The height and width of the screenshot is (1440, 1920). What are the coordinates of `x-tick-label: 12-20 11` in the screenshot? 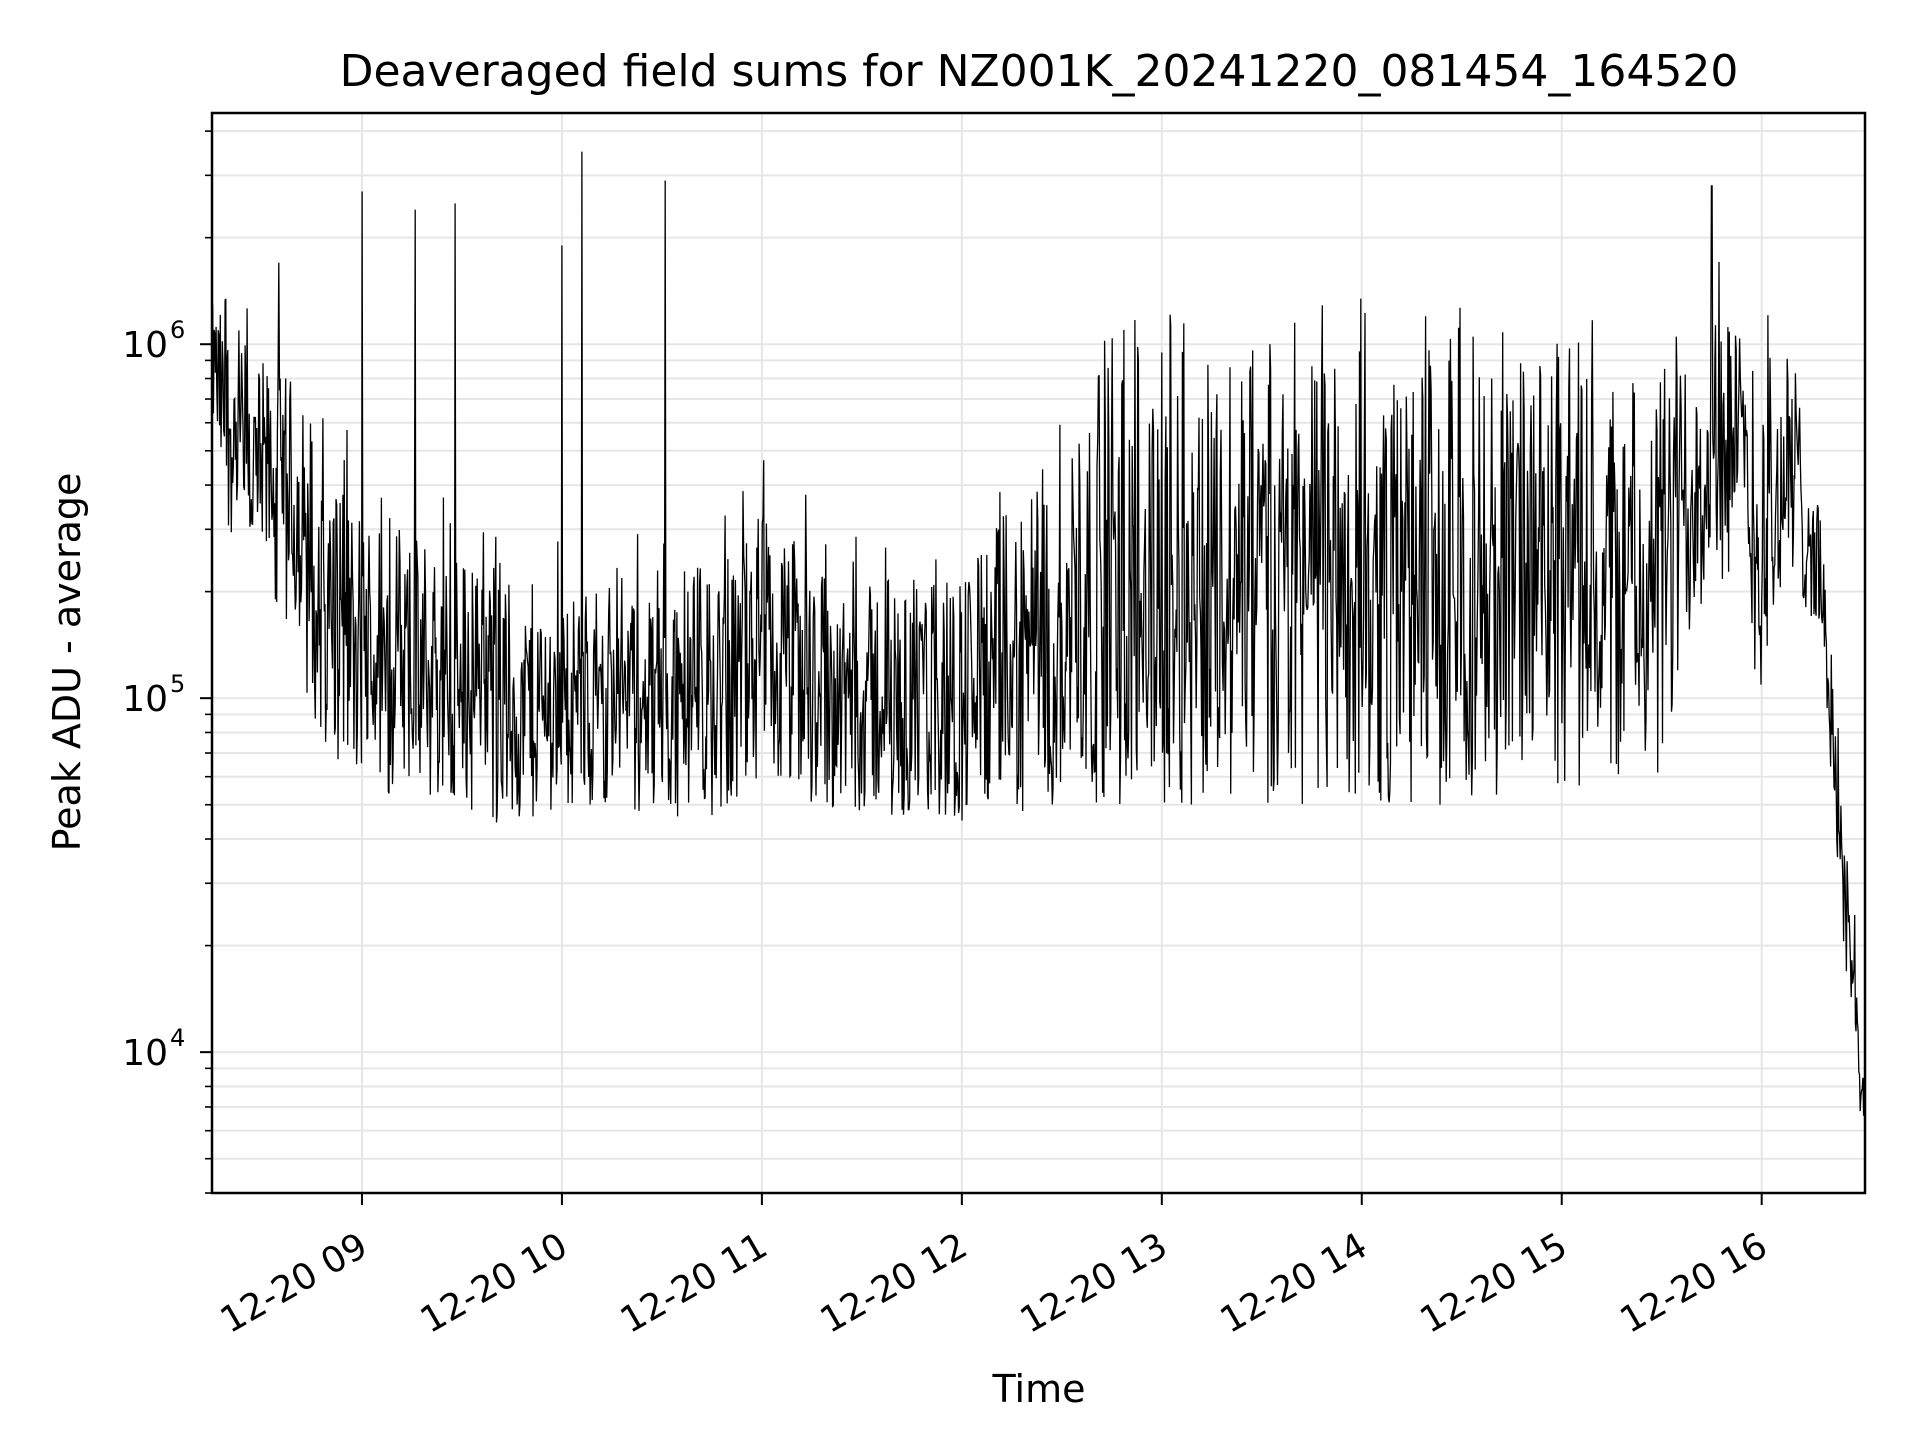 It's located at (694, 1283).